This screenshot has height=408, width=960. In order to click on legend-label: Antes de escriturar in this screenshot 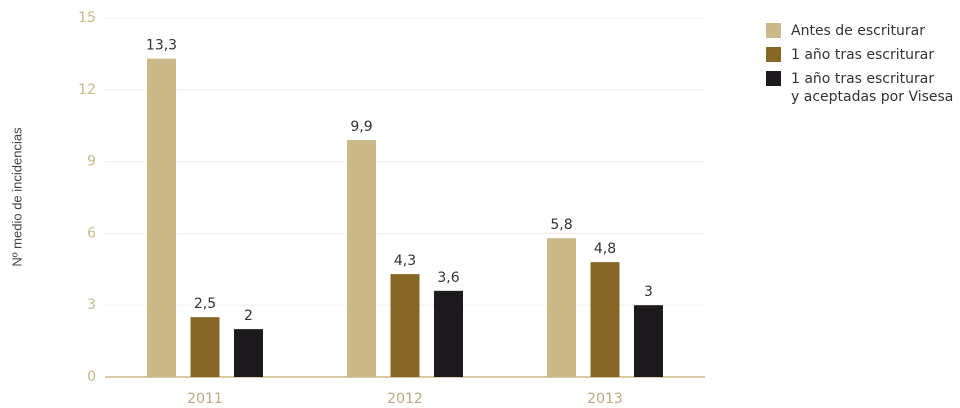, I will do `click(858, 31)`.